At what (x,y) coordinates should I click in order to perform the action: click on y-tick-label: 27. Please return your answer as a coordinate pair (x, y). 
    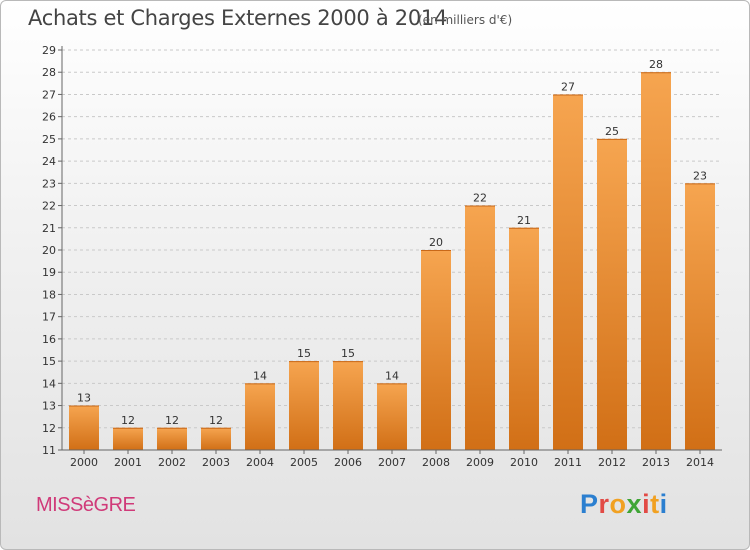
    Looking at the image, I should click on (49, 94).